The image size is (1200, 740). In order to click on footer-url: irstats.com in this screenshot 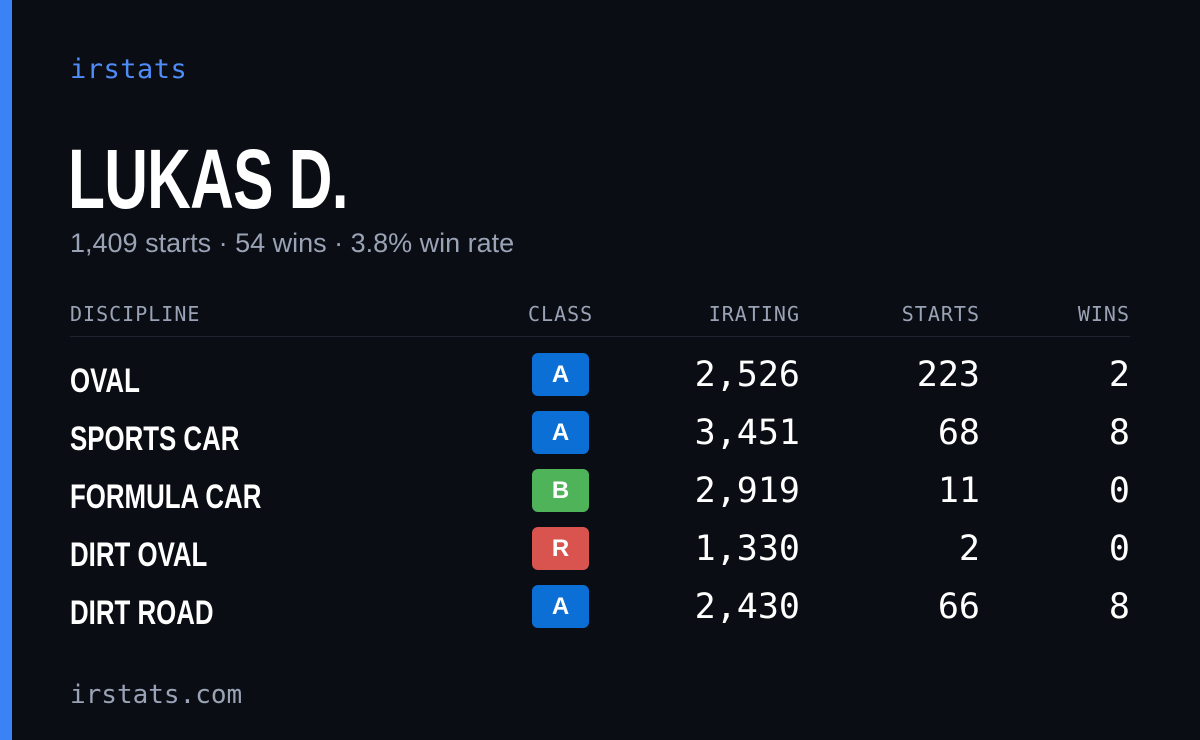, I will do `click(156, 695)`.